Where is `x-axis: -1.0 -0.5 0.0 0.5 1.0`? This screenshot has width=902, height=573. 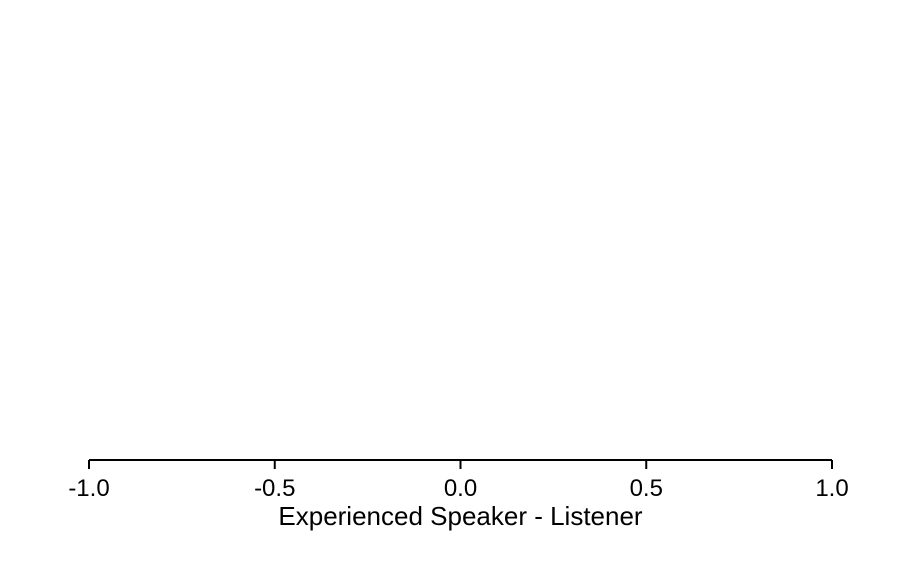 x-axis: -1.0 -0.5 0.0 0.5 1.0 is located at coordinates (458, 480).